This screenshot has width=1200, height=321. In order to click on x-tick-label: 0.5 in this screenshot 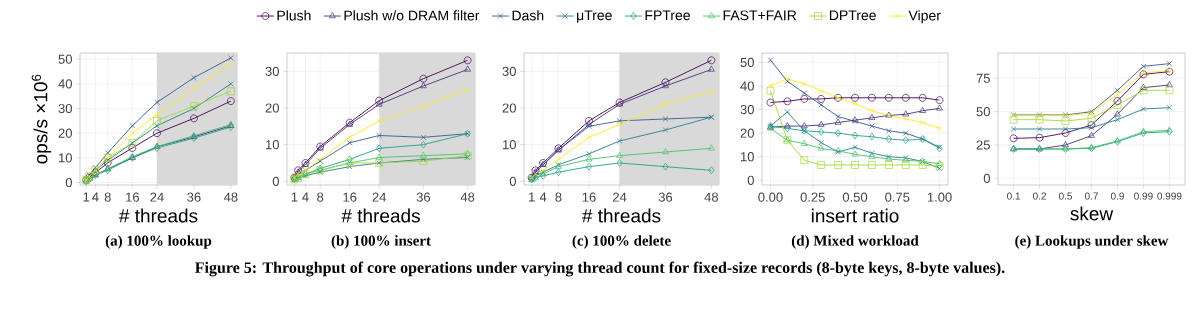, I will do `click(1065, 196)`.